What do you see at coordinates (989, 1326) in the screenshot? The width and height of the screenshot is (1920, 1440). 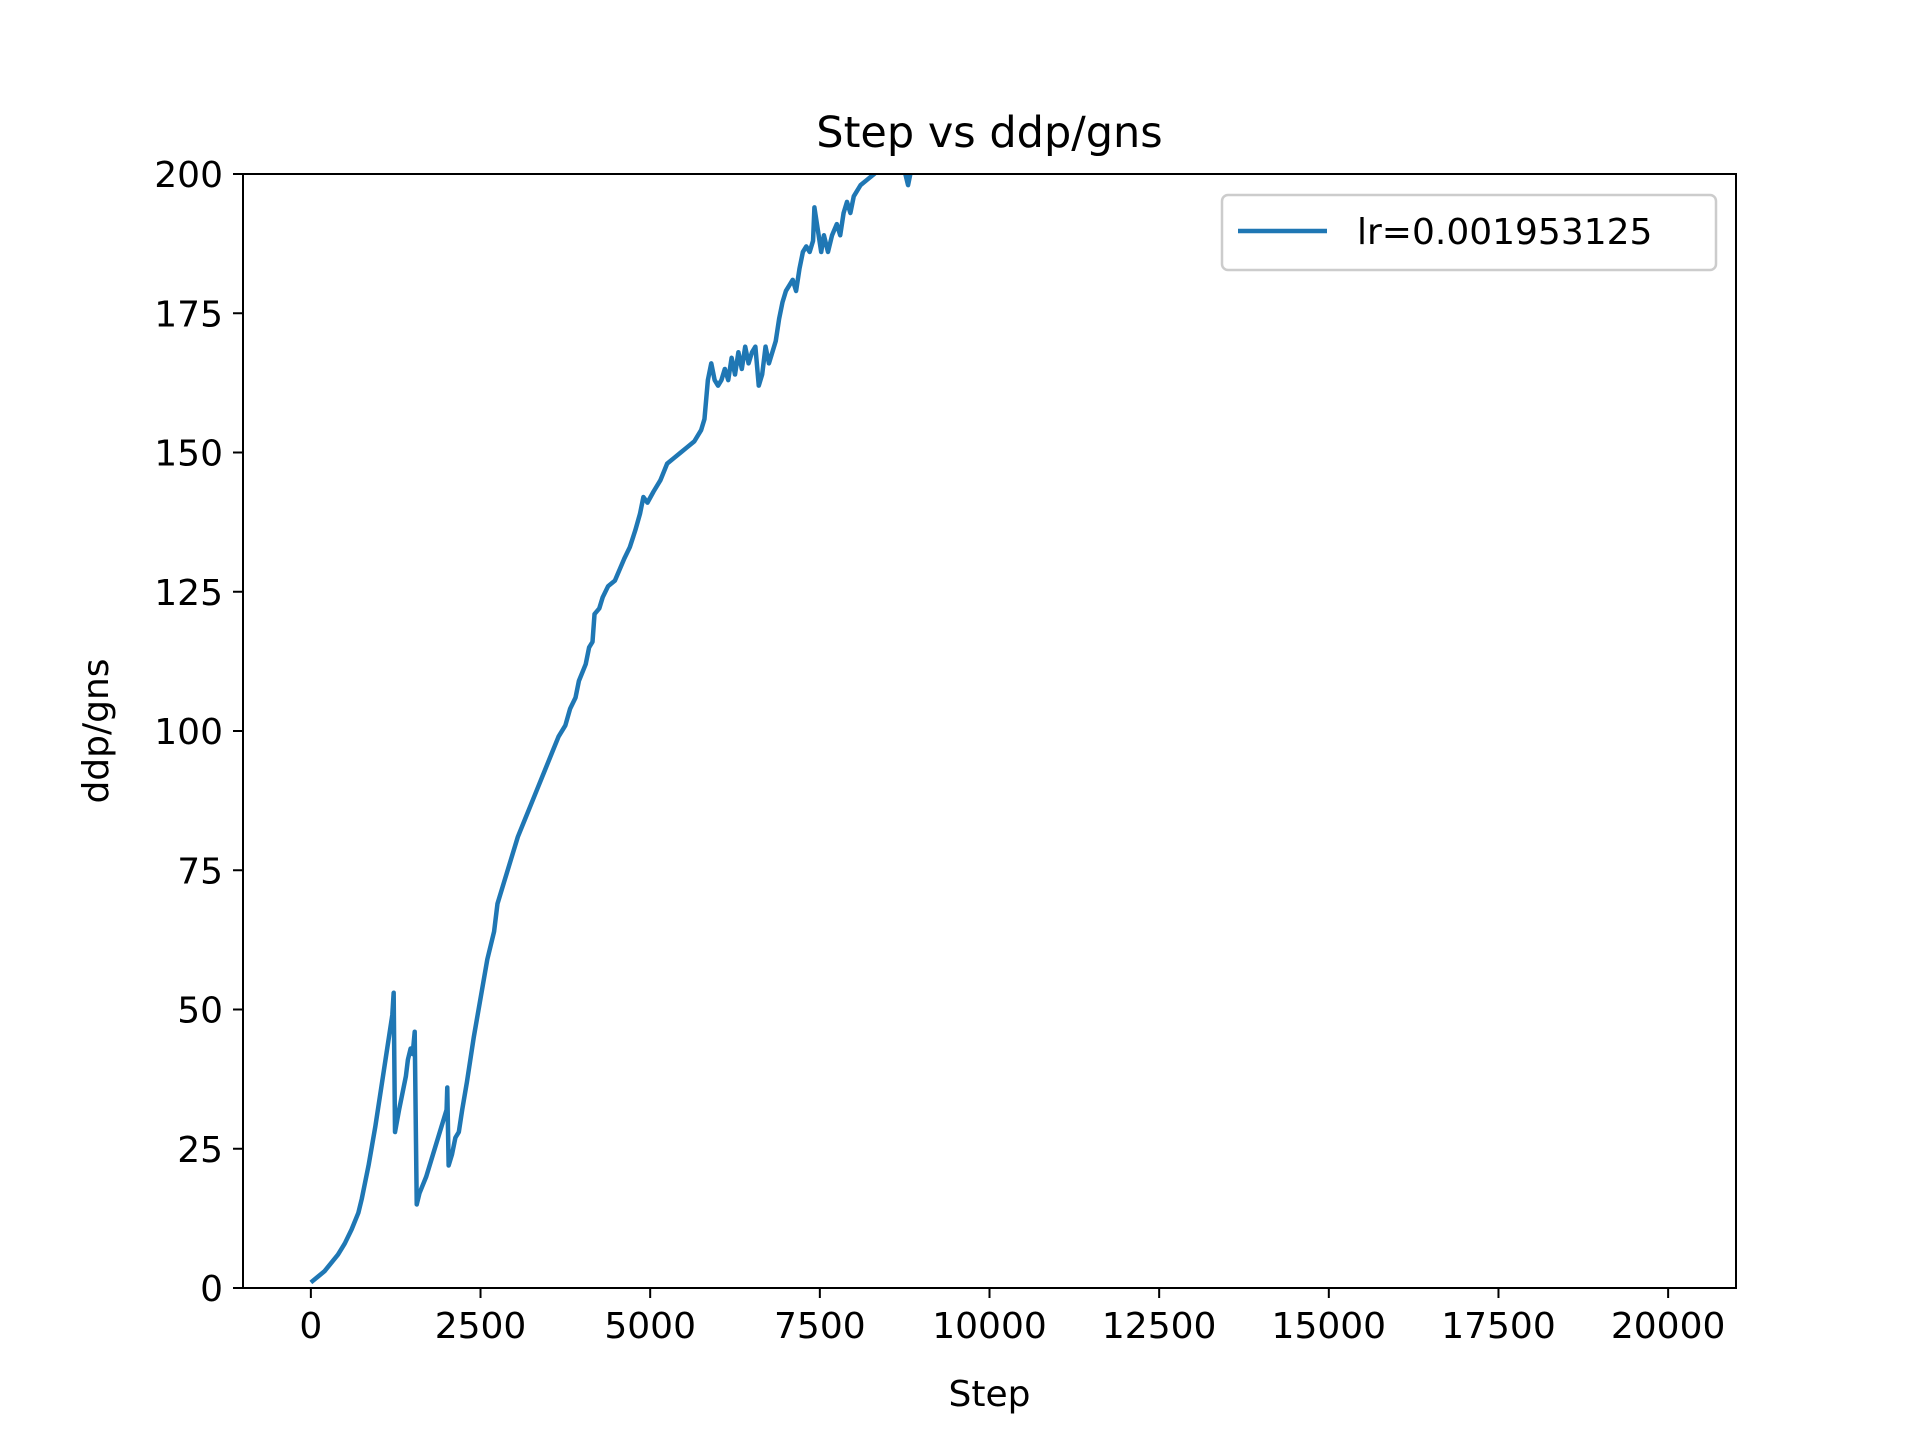 I see `x-tick-label: 10000` at bounding box center [989, 1326].